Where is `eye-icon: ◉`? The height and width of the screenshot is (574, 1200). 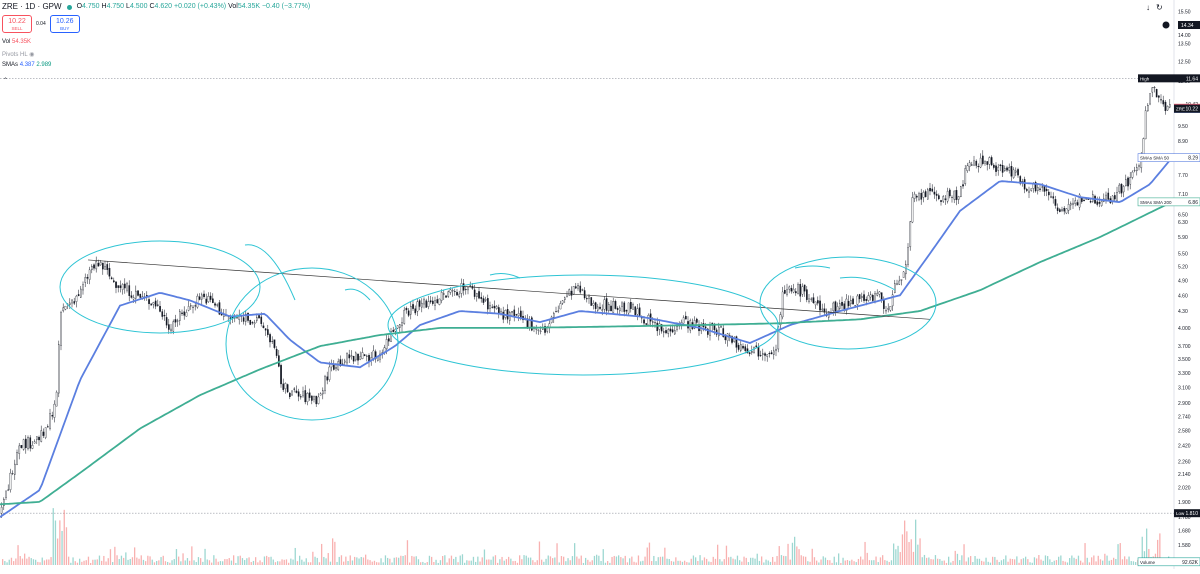 eye-icon: ◉ is located at coordinates (32, 55).